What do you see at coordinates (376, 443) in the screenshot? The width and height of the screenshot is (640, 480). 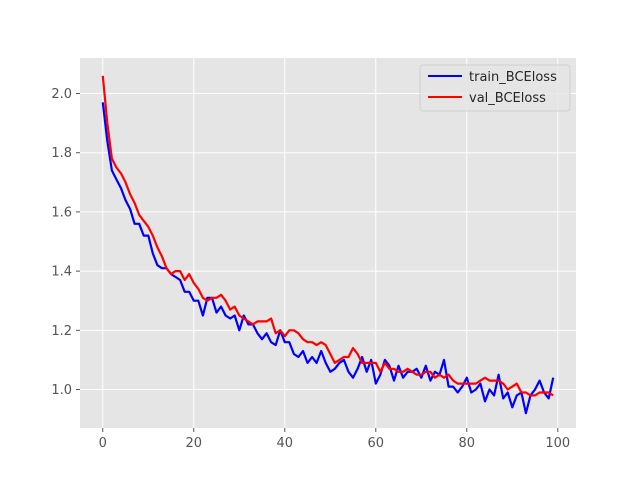 I see `x-tick-label: 60` at bounding box center [376, 443].